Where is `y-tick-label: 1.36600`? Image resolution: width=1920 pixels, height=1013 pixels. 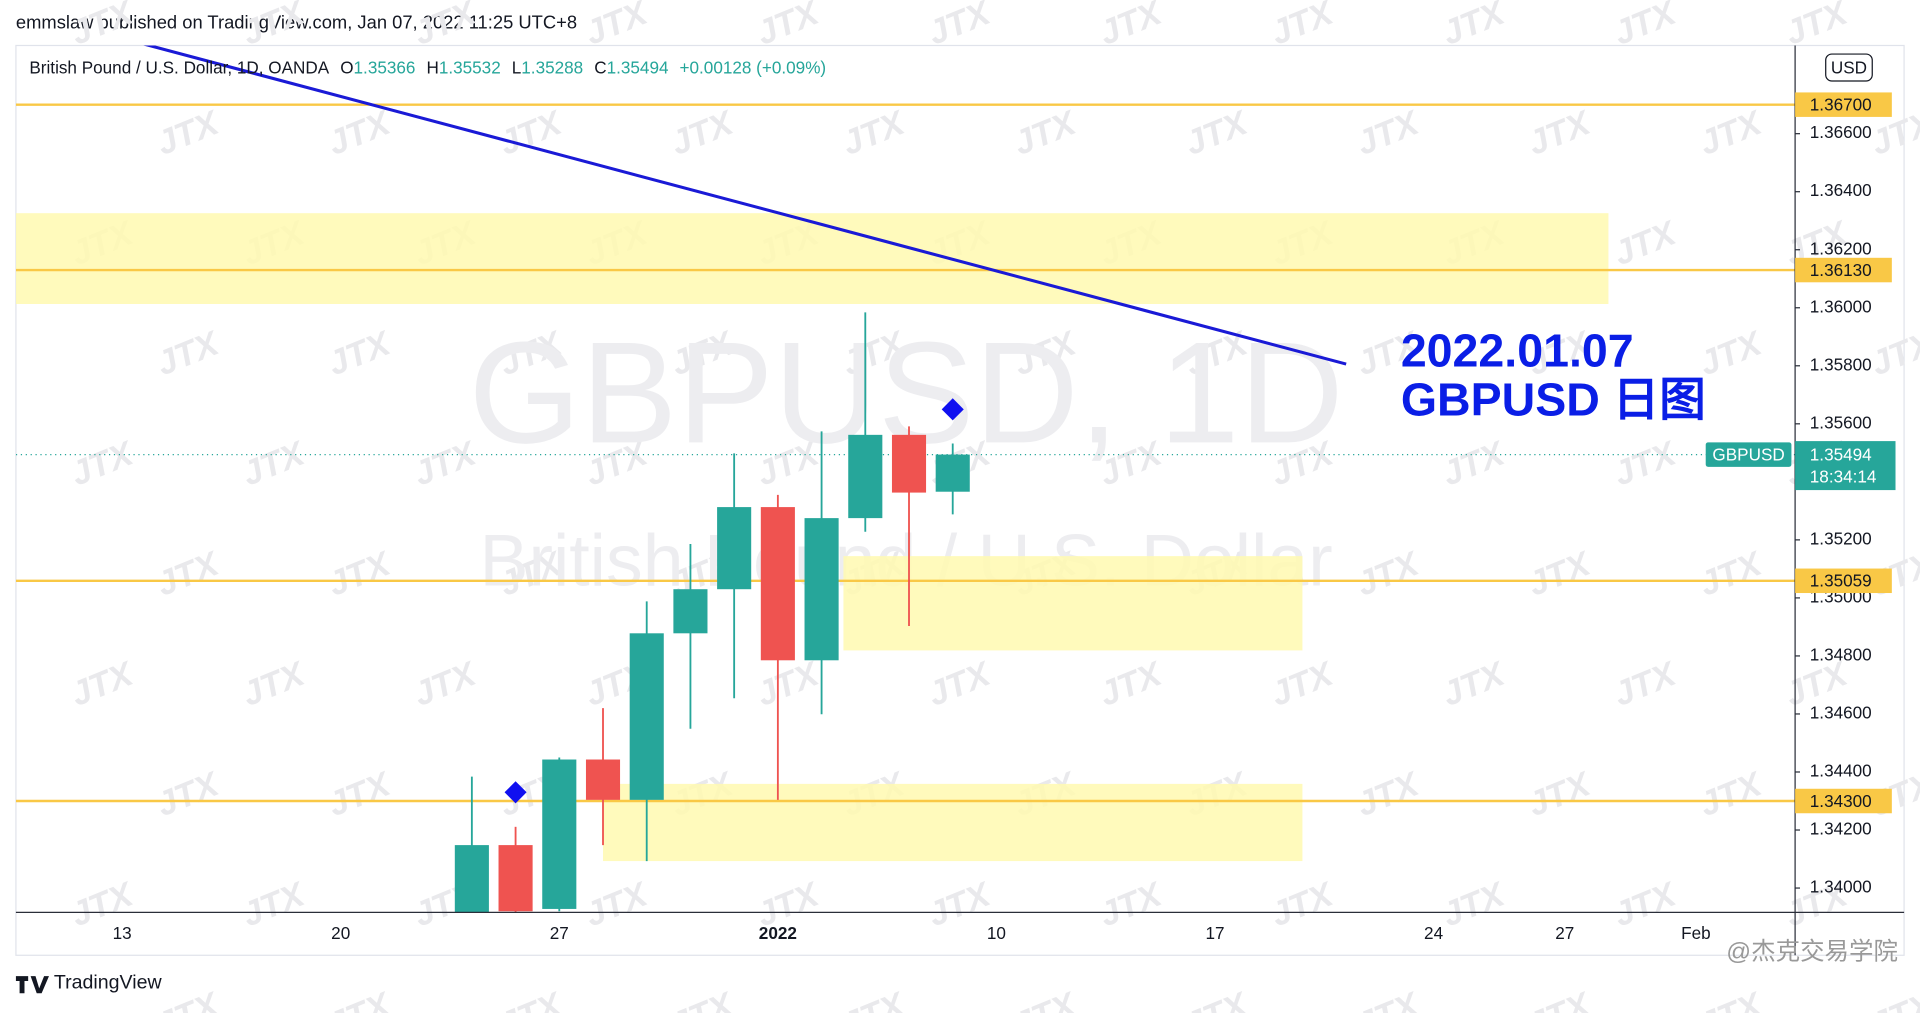 y-tick-label: 1.36600 is located at coordinates (1841, 132).